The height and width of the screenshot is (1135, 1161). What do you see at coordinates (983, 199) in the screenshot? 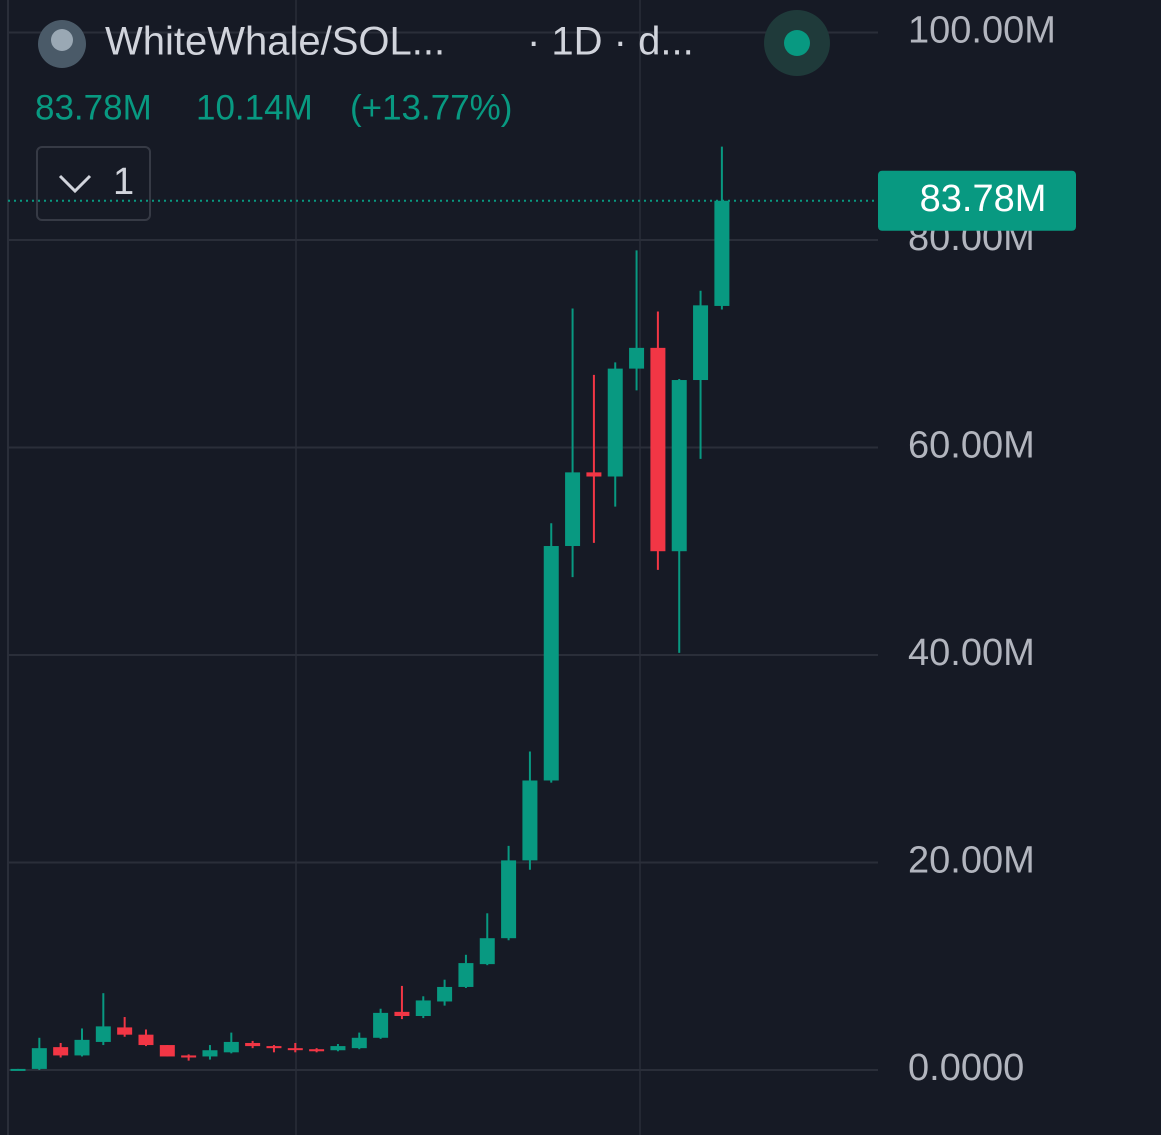
I see `last-price-label: 83.78M` at bounding box center [983, 199].